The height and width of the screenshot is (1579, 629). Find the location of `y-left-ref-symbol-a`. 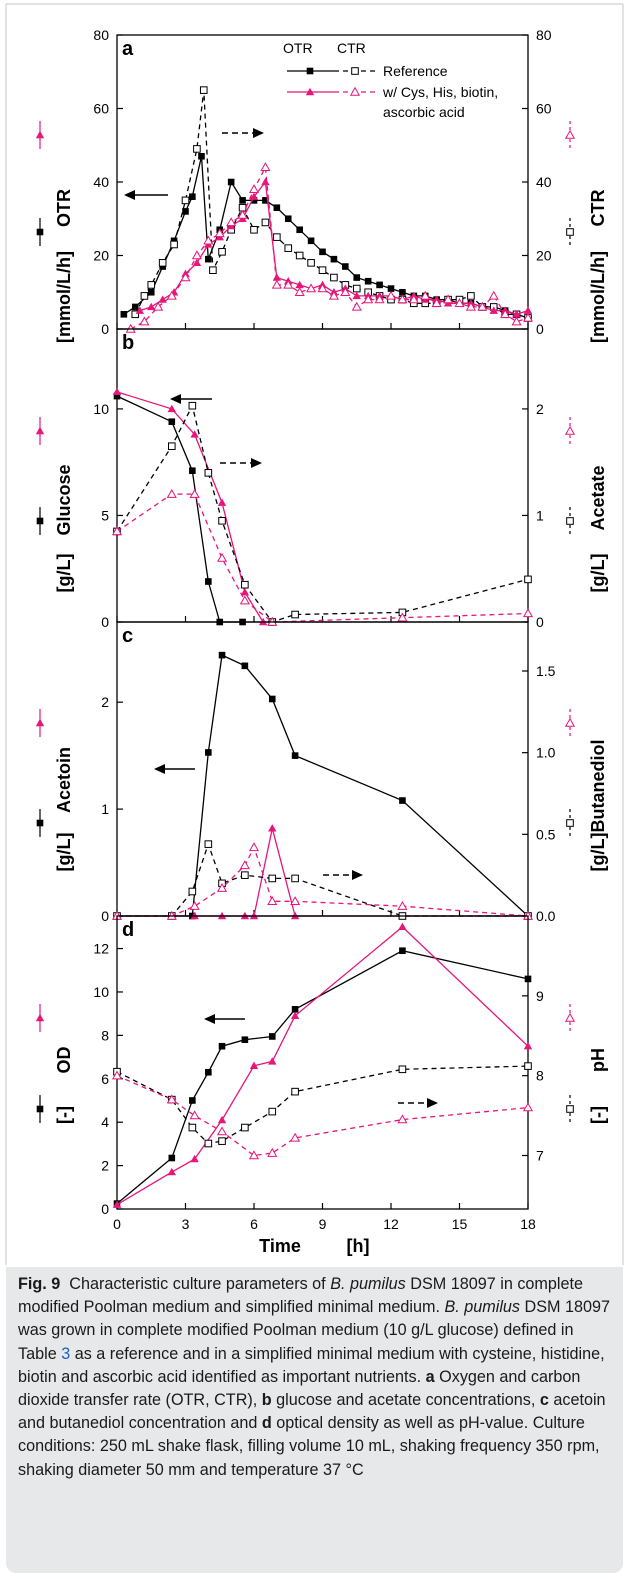

y-left-ref-symbol-a is located at coordinates (40, 232).